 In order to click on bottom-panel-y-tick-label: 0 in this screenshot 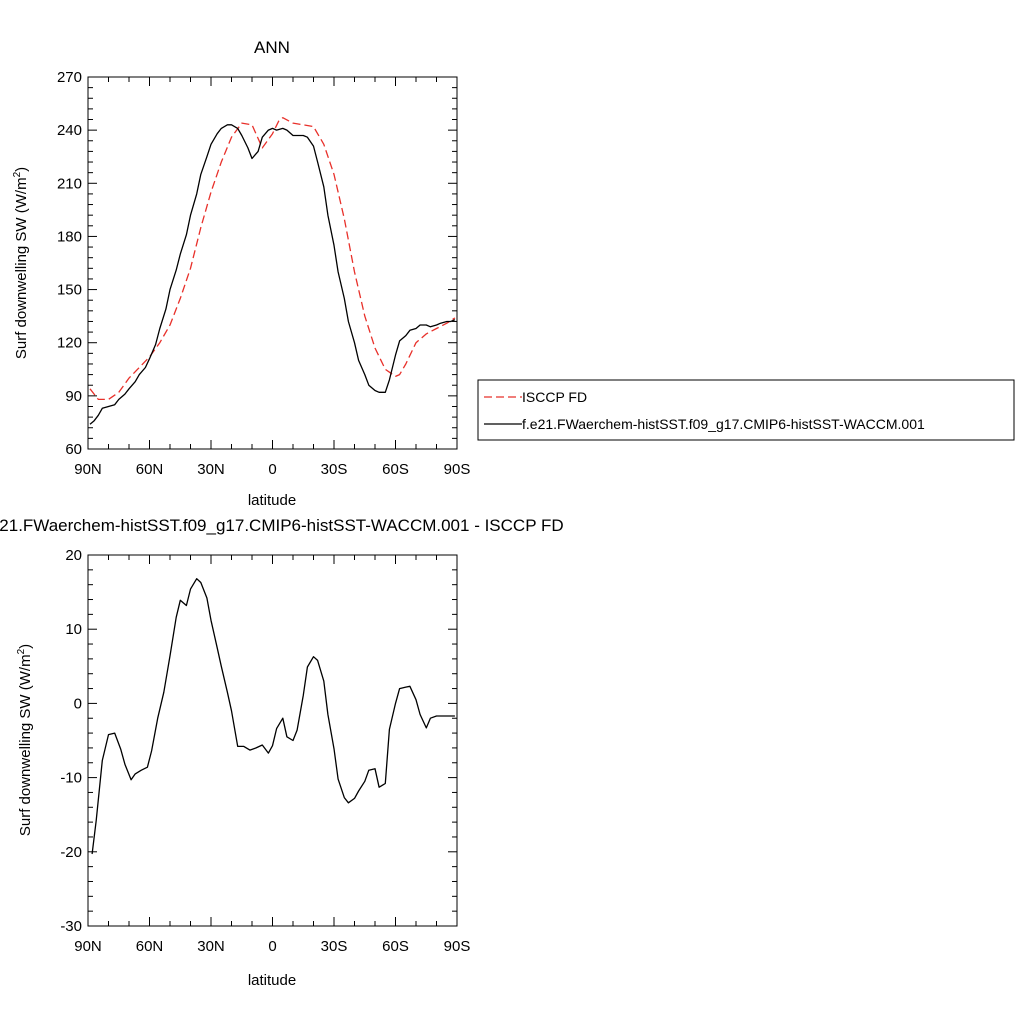, I will do `click(78, 703)`.